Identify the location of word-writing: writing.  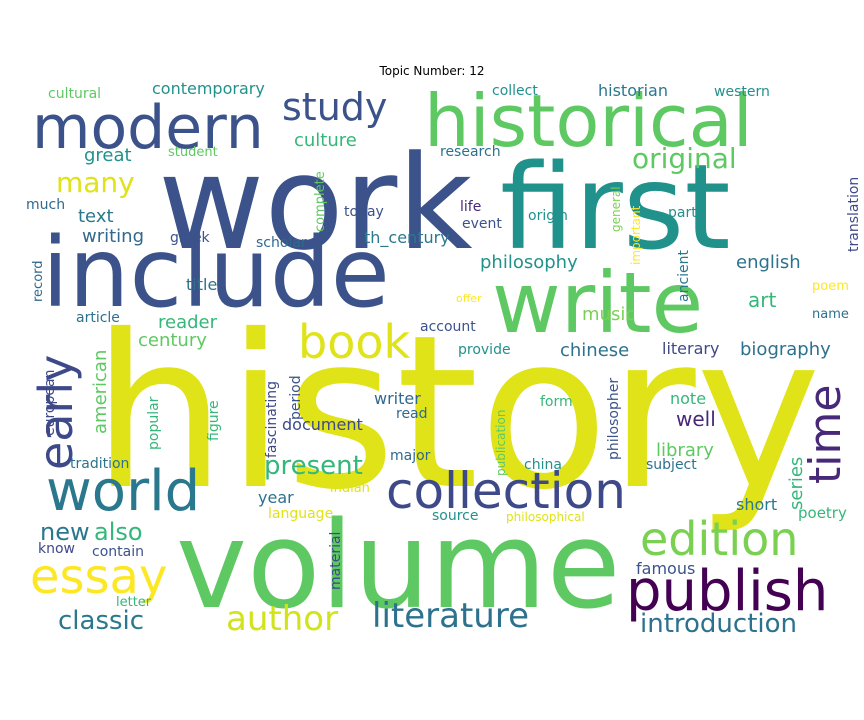
(113, 236).